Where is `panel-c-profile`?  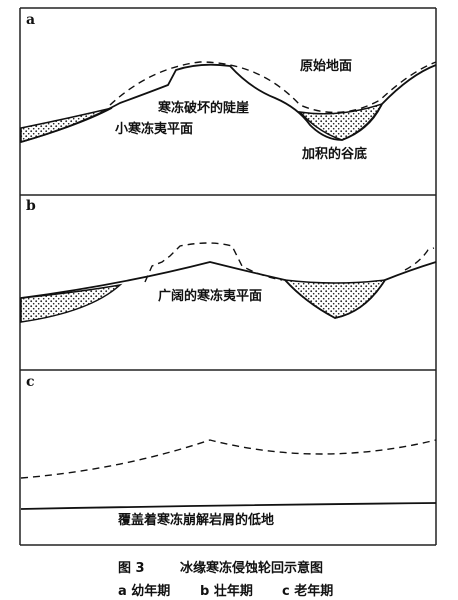 panel-c-profile is located at coordinates (228, 474).